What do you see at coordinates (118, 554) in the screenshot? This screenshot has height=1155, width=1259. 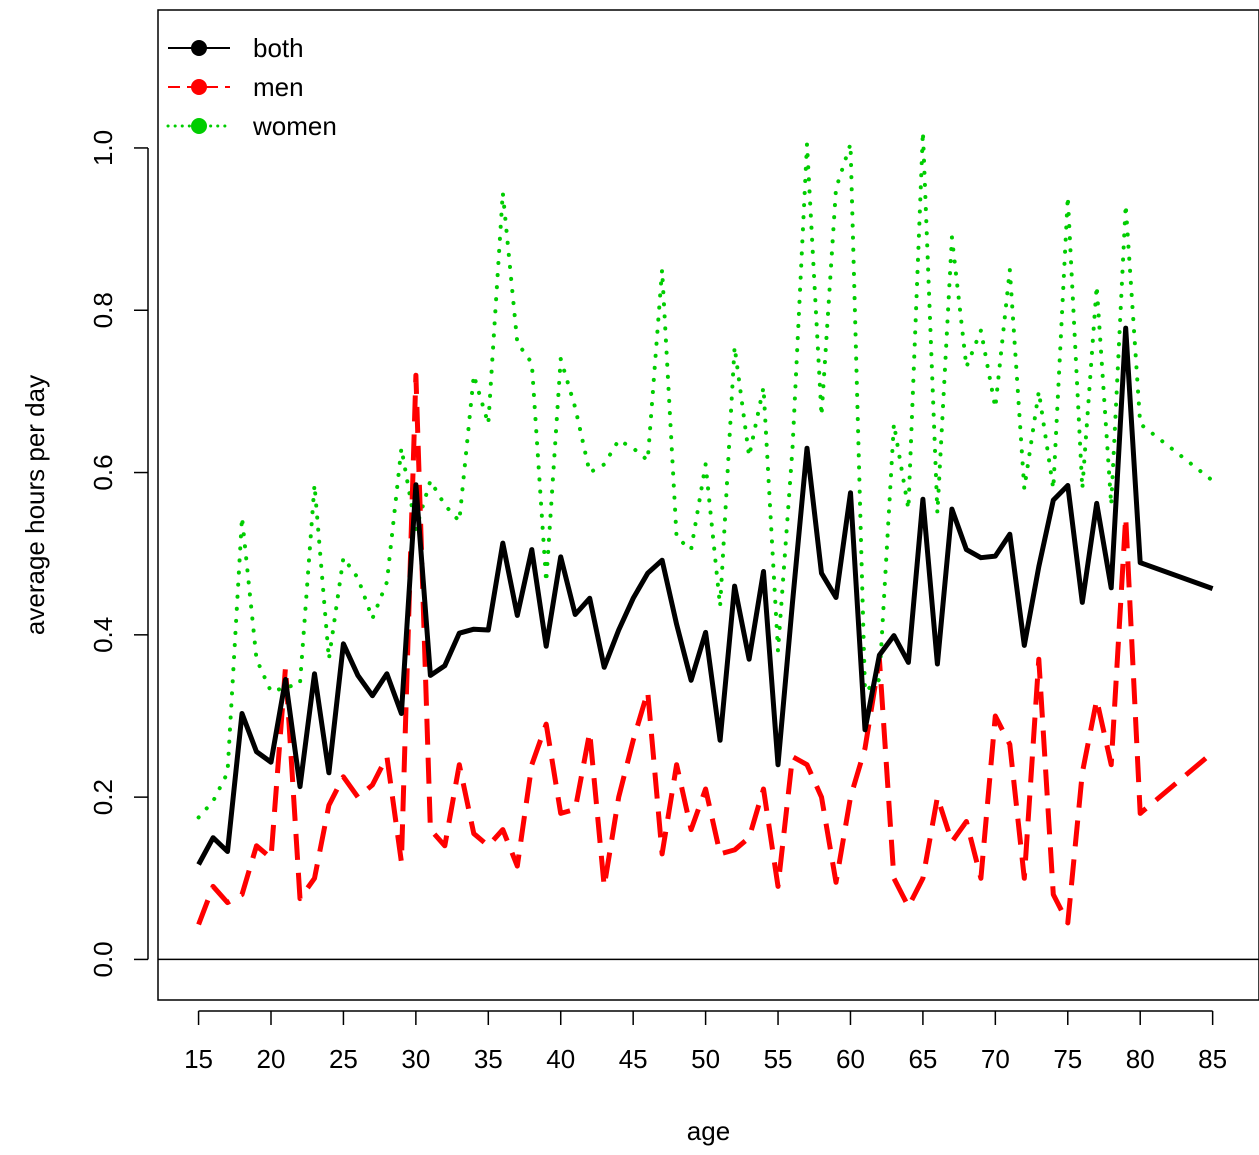 I see `y-axis: 0.0 0.2 0.4 0.6 0.8 1.0` at bounding box center [118, 554].